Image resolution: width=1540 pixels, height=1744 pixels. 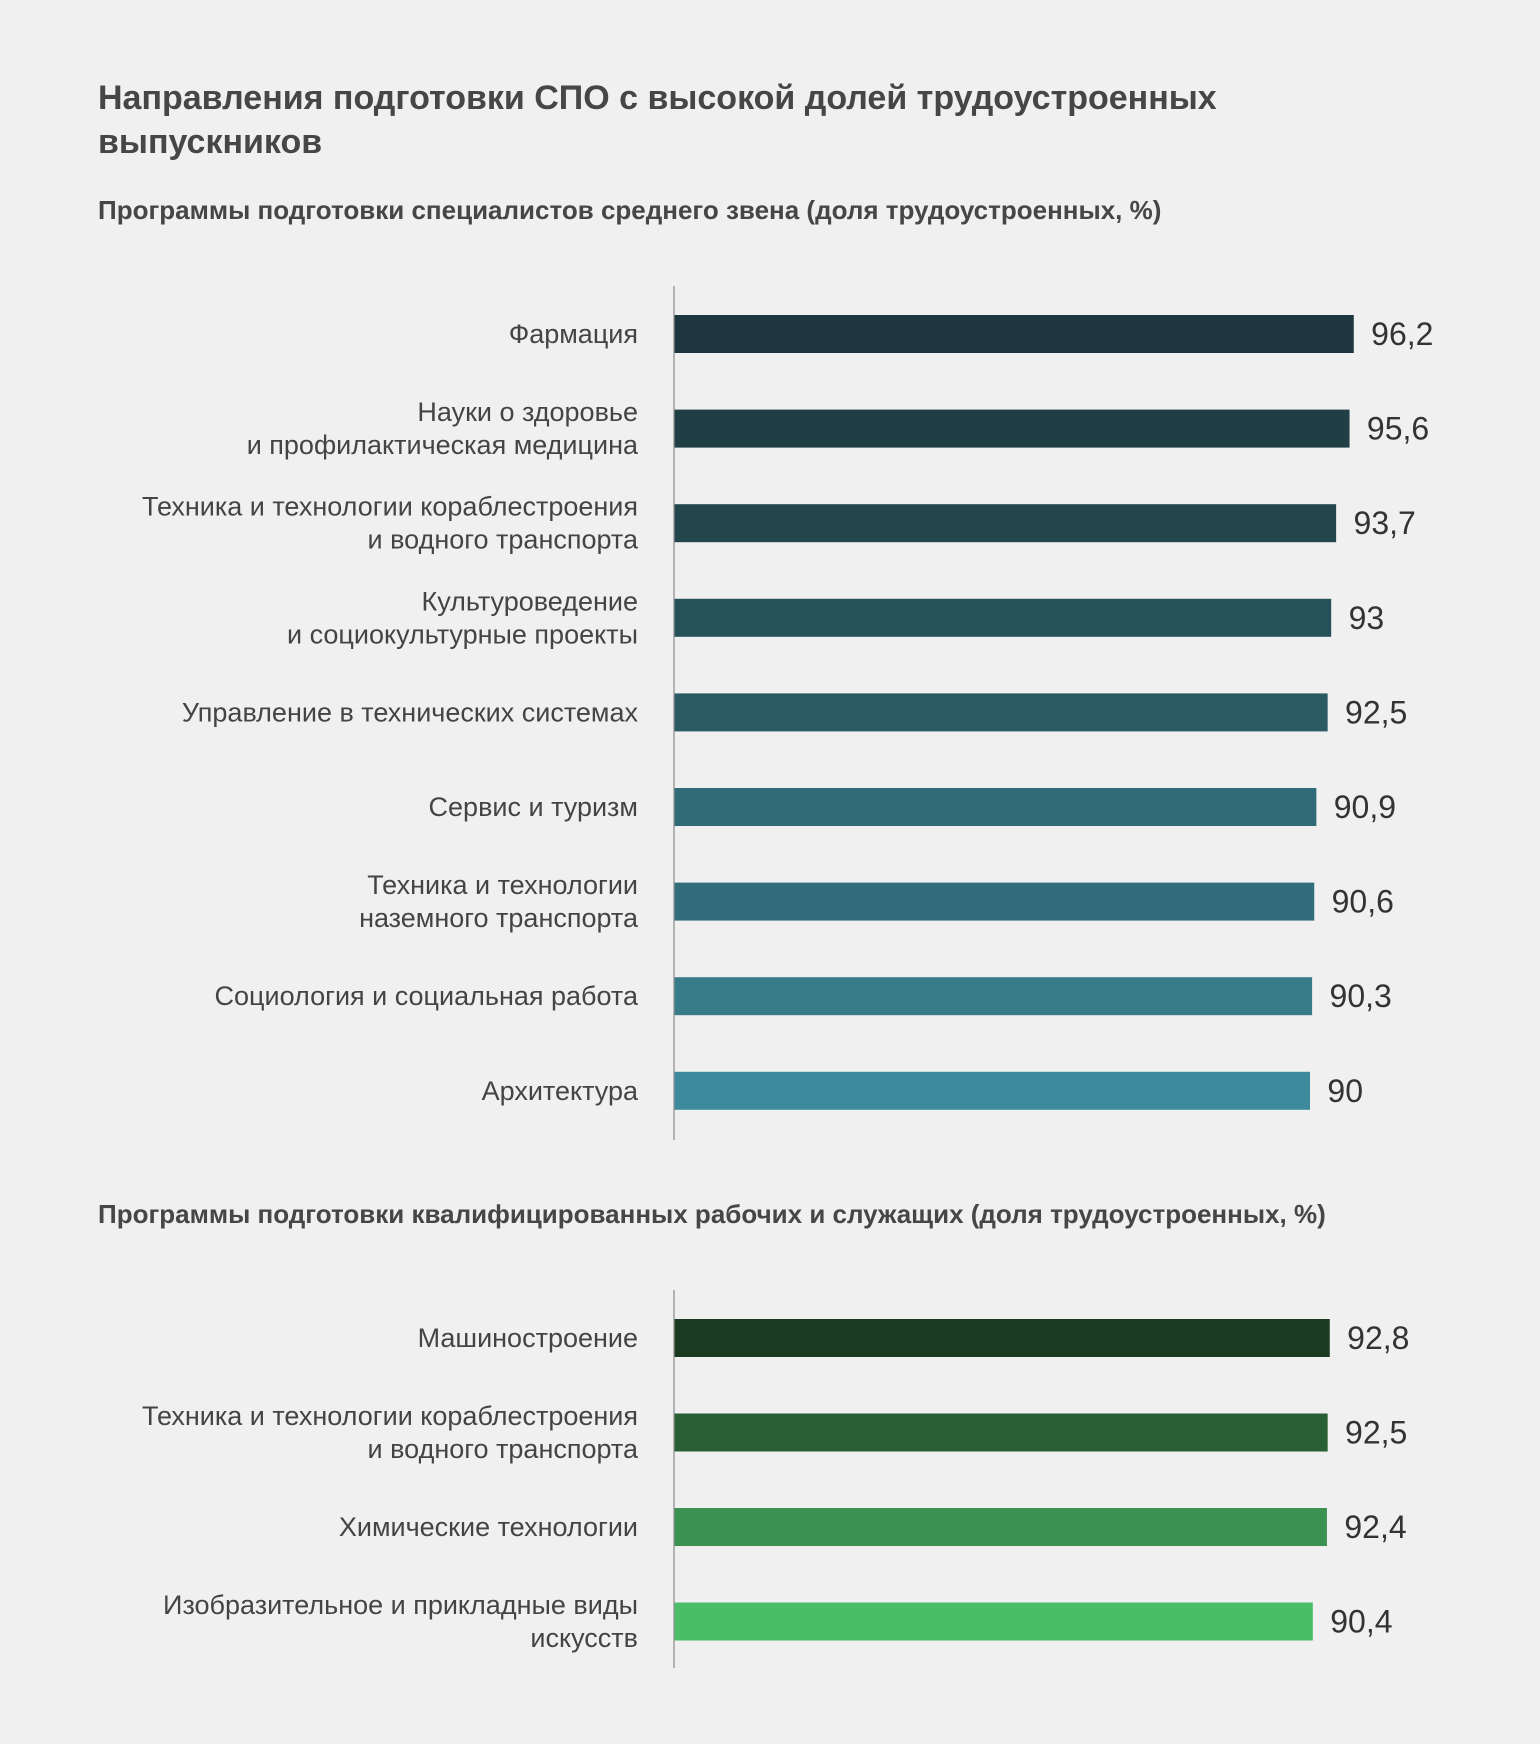 What do you see at coordinates (1398, 429) in the screenshot?
I see `data-label: 95,6` at bounding box center [1398, 429].